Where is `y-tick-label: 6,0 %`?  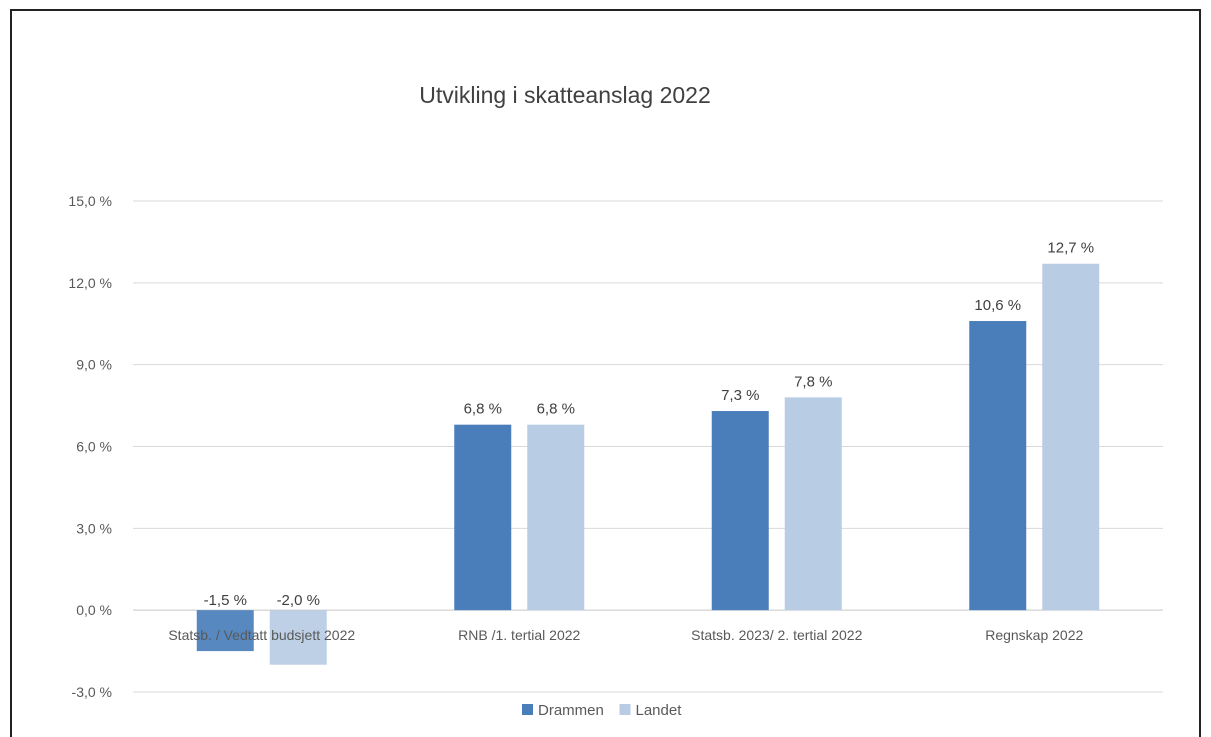
y-tick-label: 6,0 % is located at coordinates (94, 447).